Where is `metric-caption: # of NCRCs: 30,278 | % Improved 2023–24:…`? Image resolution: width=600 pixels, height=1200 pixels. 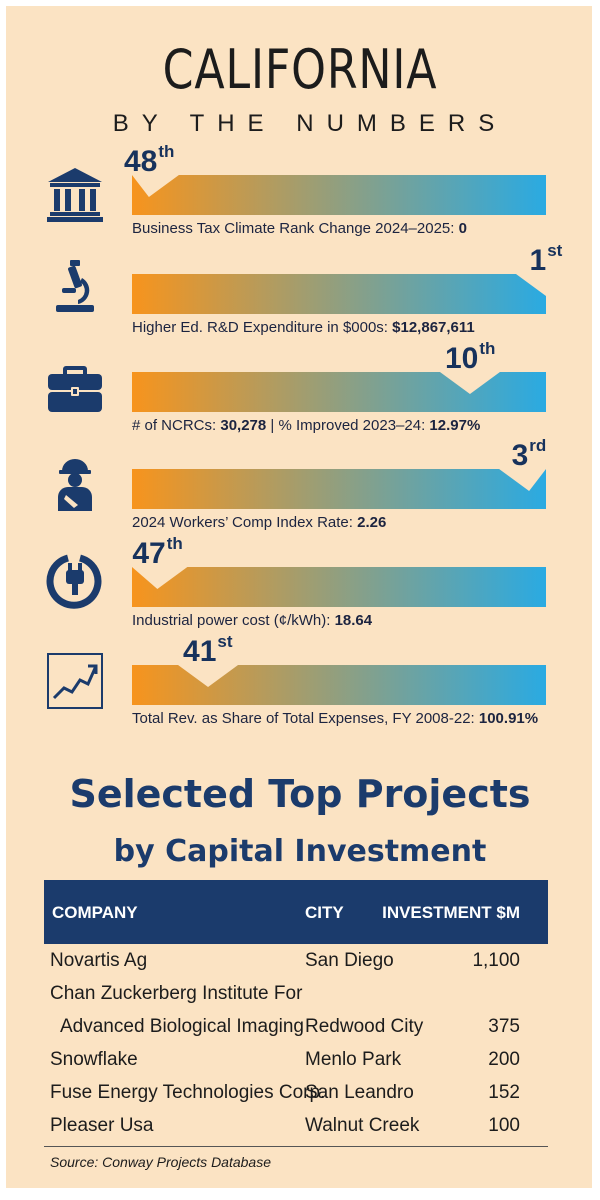 metric-caption: # of NCRCs: 30,278 | % Improved 2023–24:… is located at coordinates (306, 425).